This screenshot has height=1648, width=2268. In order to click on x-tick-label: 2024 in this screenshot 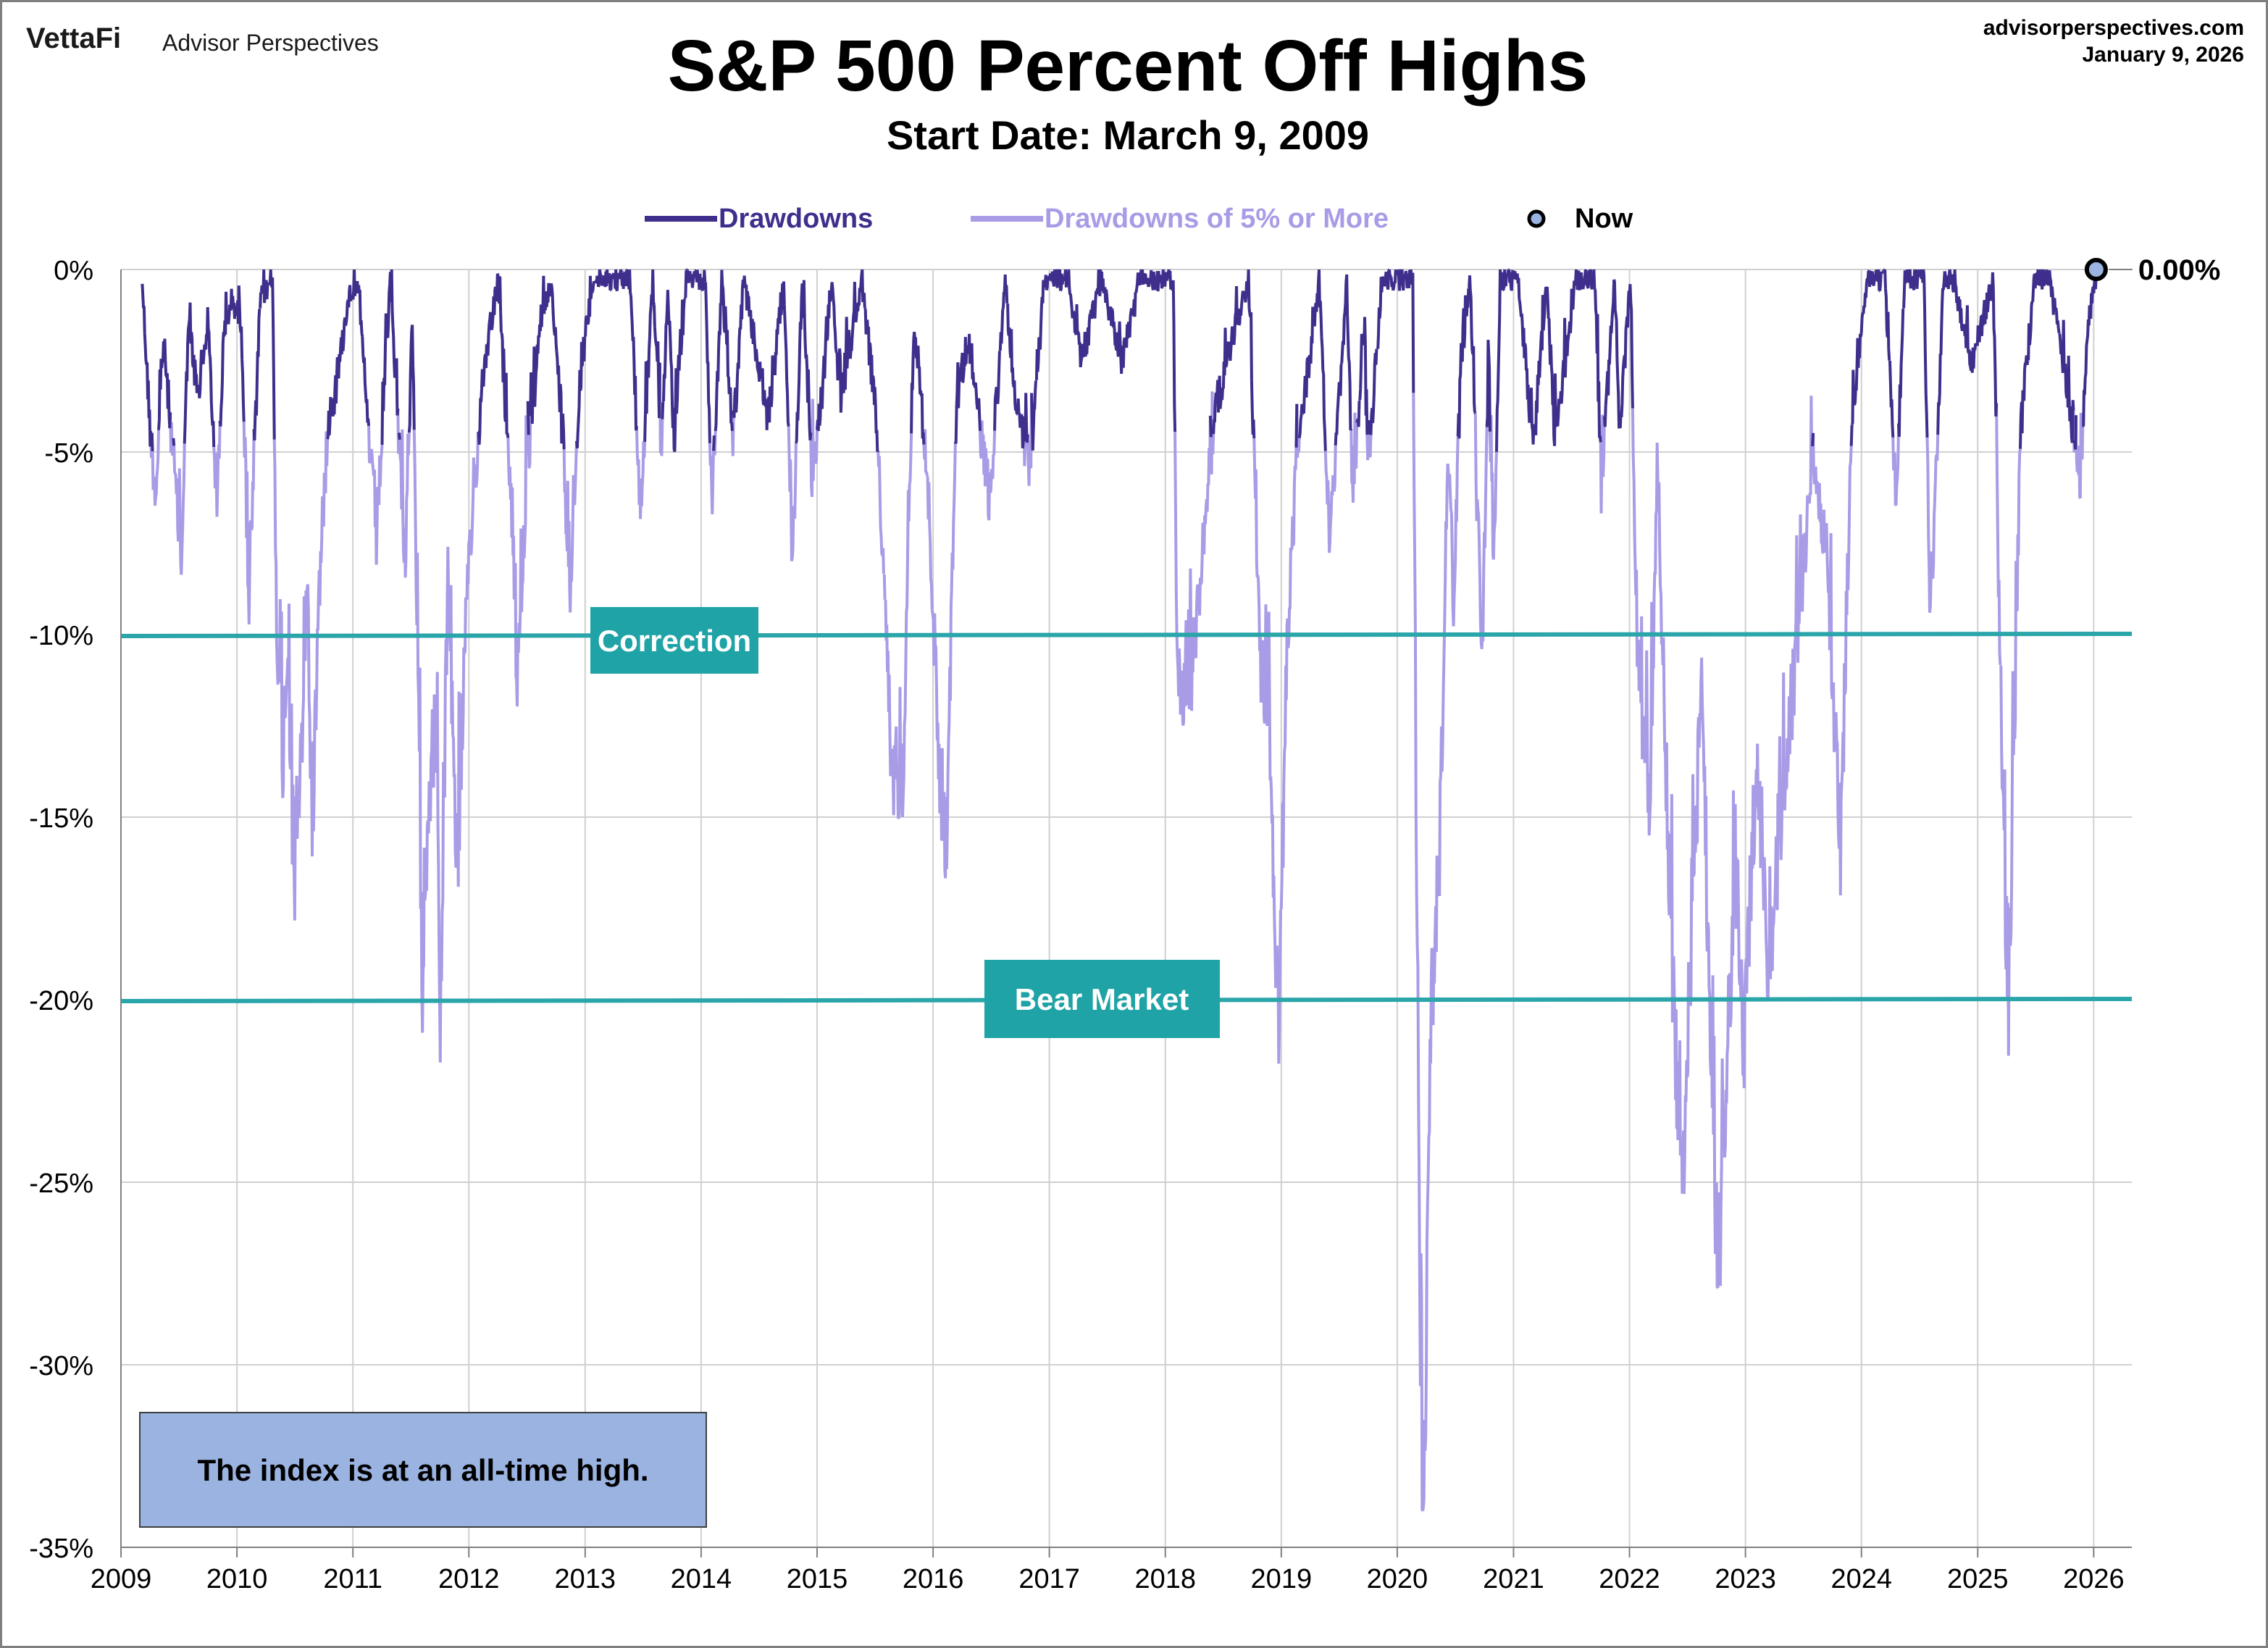, I will do `click(1861, 1579)`.